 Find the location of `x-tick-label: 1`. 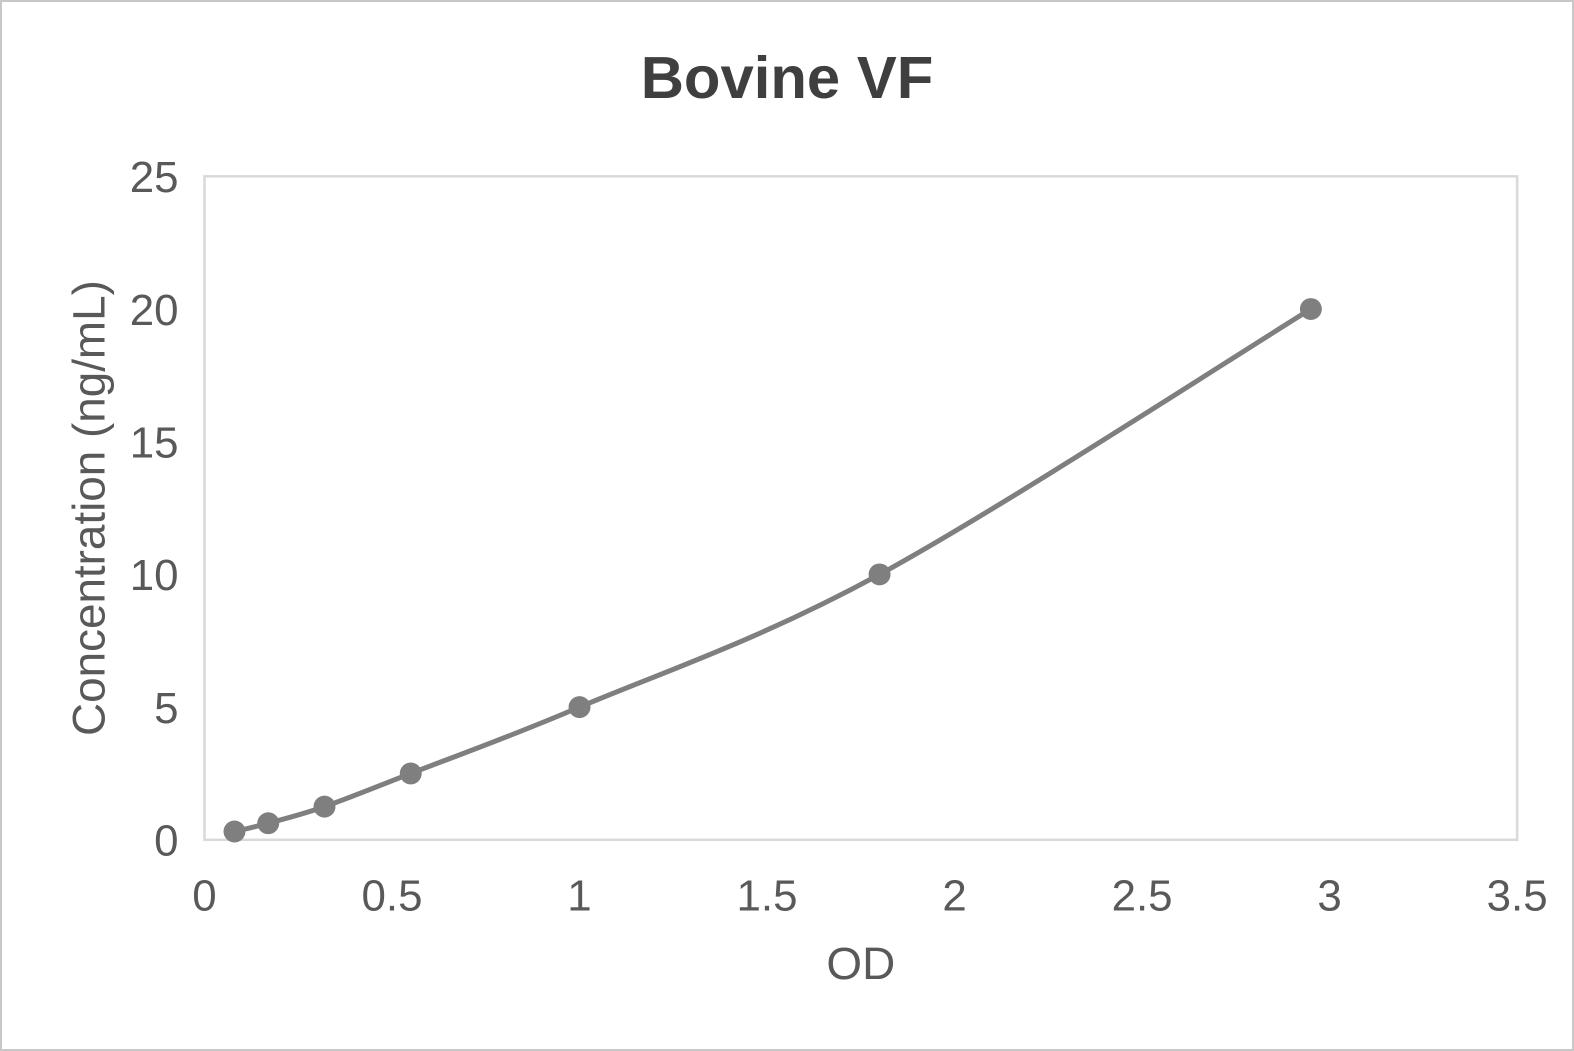

x-tick-label: 1 is located at coordinates (579, 895).